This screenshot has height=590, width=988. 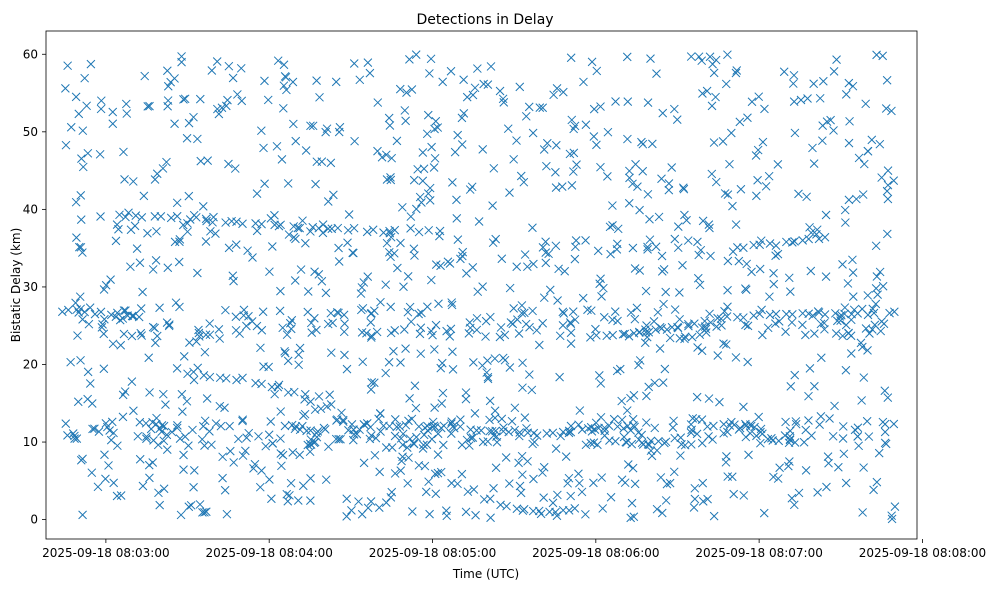 I want to click on y-tick-label: 40, so click(x=30, y=209).